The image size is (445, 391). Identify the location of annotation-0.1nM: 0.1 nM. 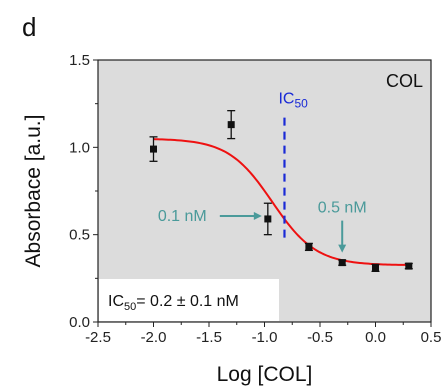
(182, 216).